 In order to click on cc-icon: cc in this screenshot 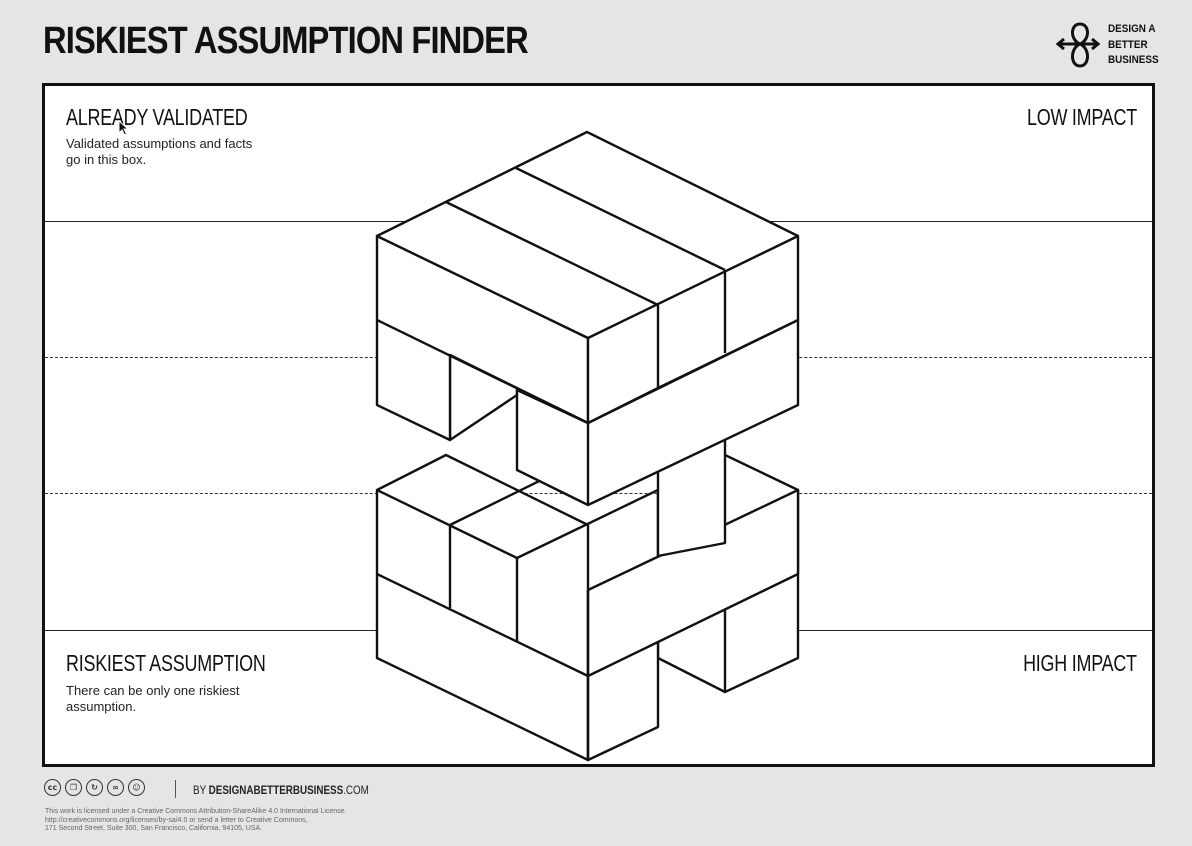, I will do `click(52, 787)`.